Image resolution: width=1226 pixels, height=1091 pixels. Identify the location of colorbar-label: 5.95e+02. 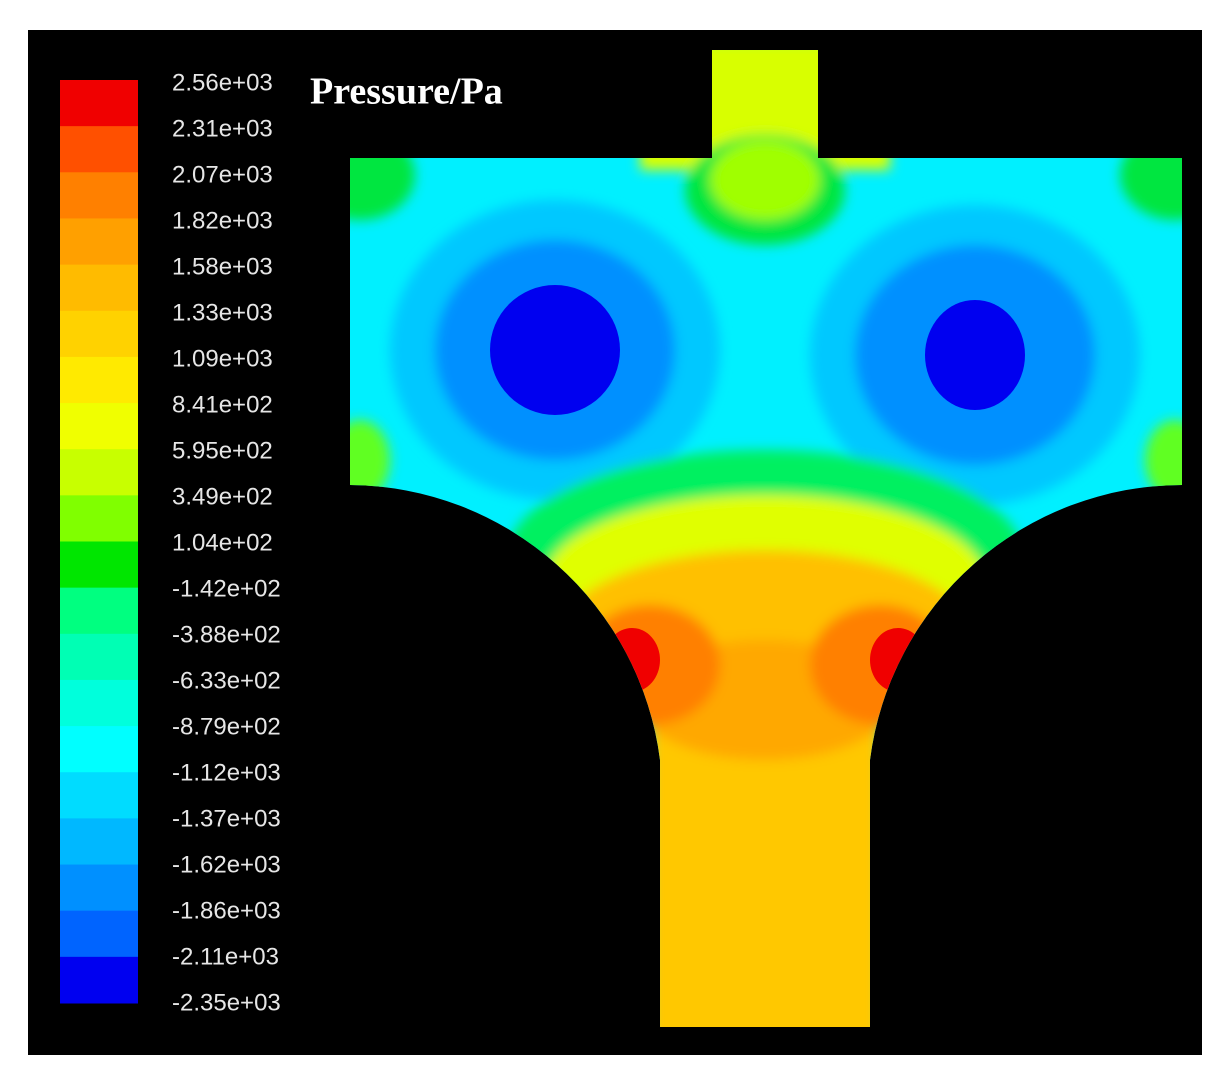
(222, 450).